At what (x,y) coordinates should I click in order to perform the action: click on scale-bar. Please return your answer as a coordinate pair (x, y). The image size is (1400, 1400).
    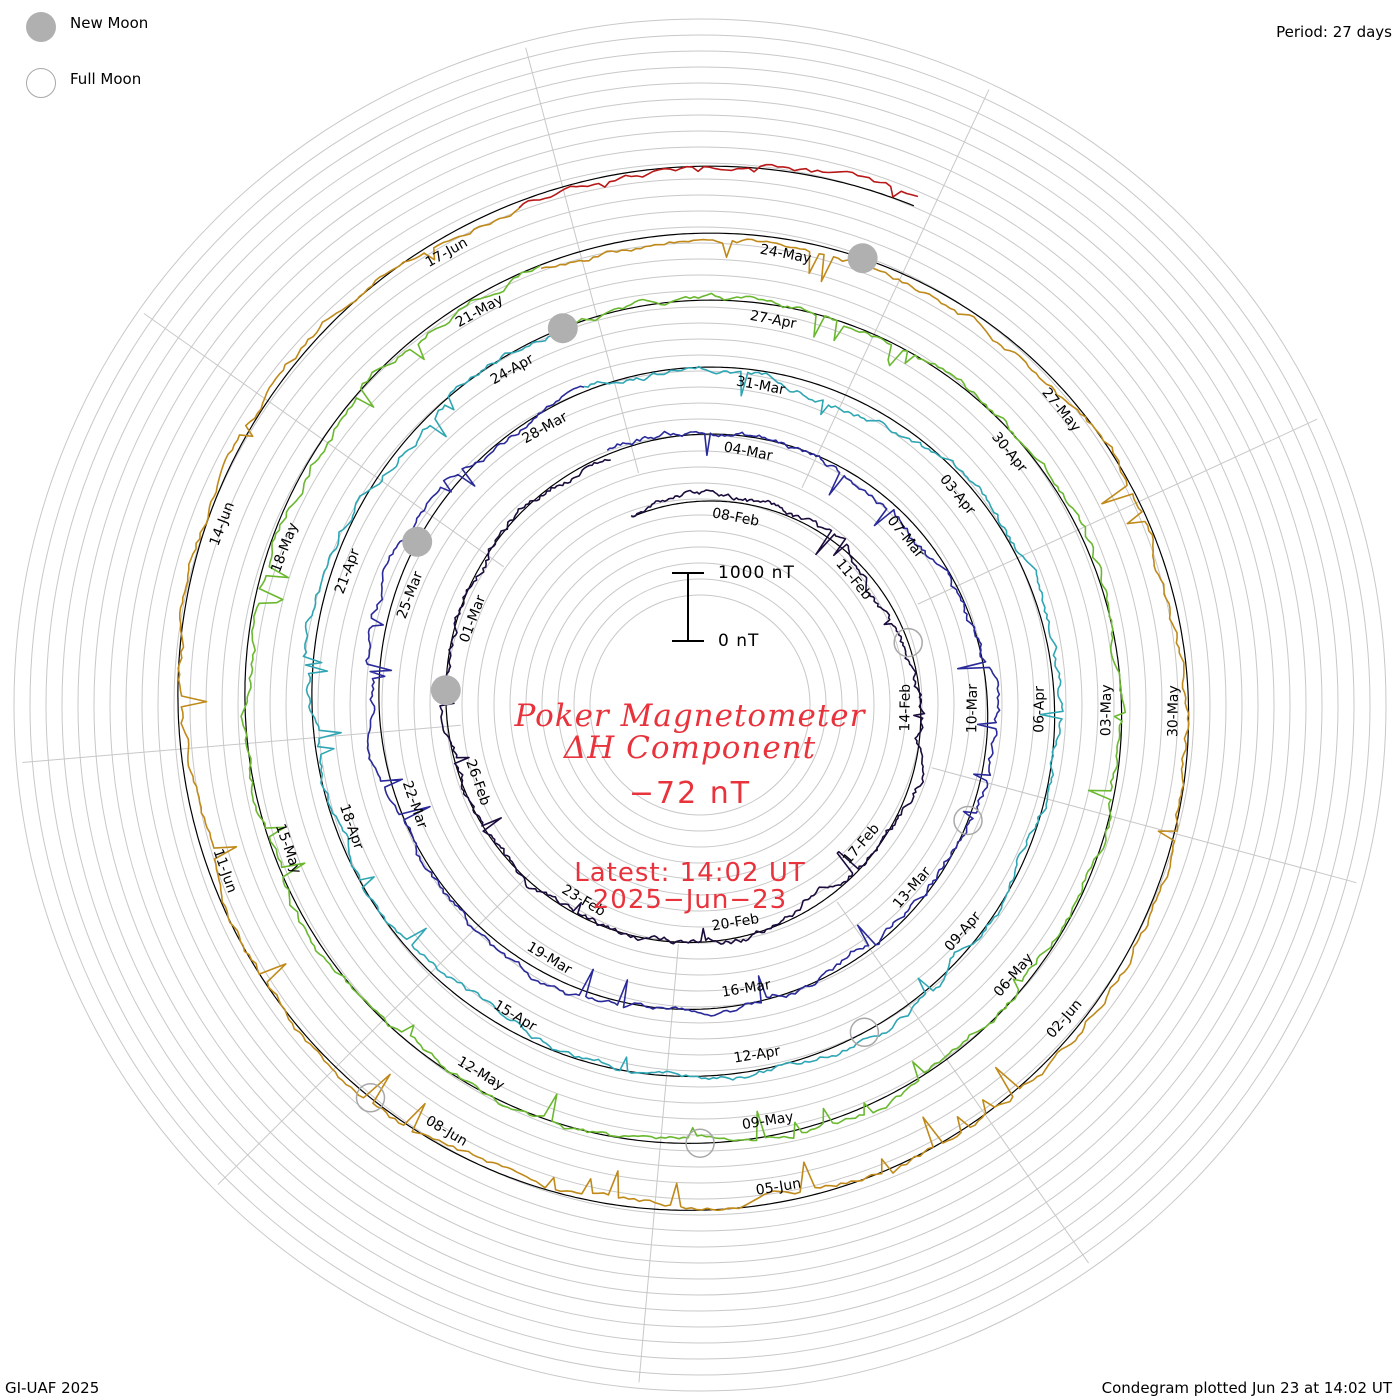
    Looking at the image, I should click on (688, 607).